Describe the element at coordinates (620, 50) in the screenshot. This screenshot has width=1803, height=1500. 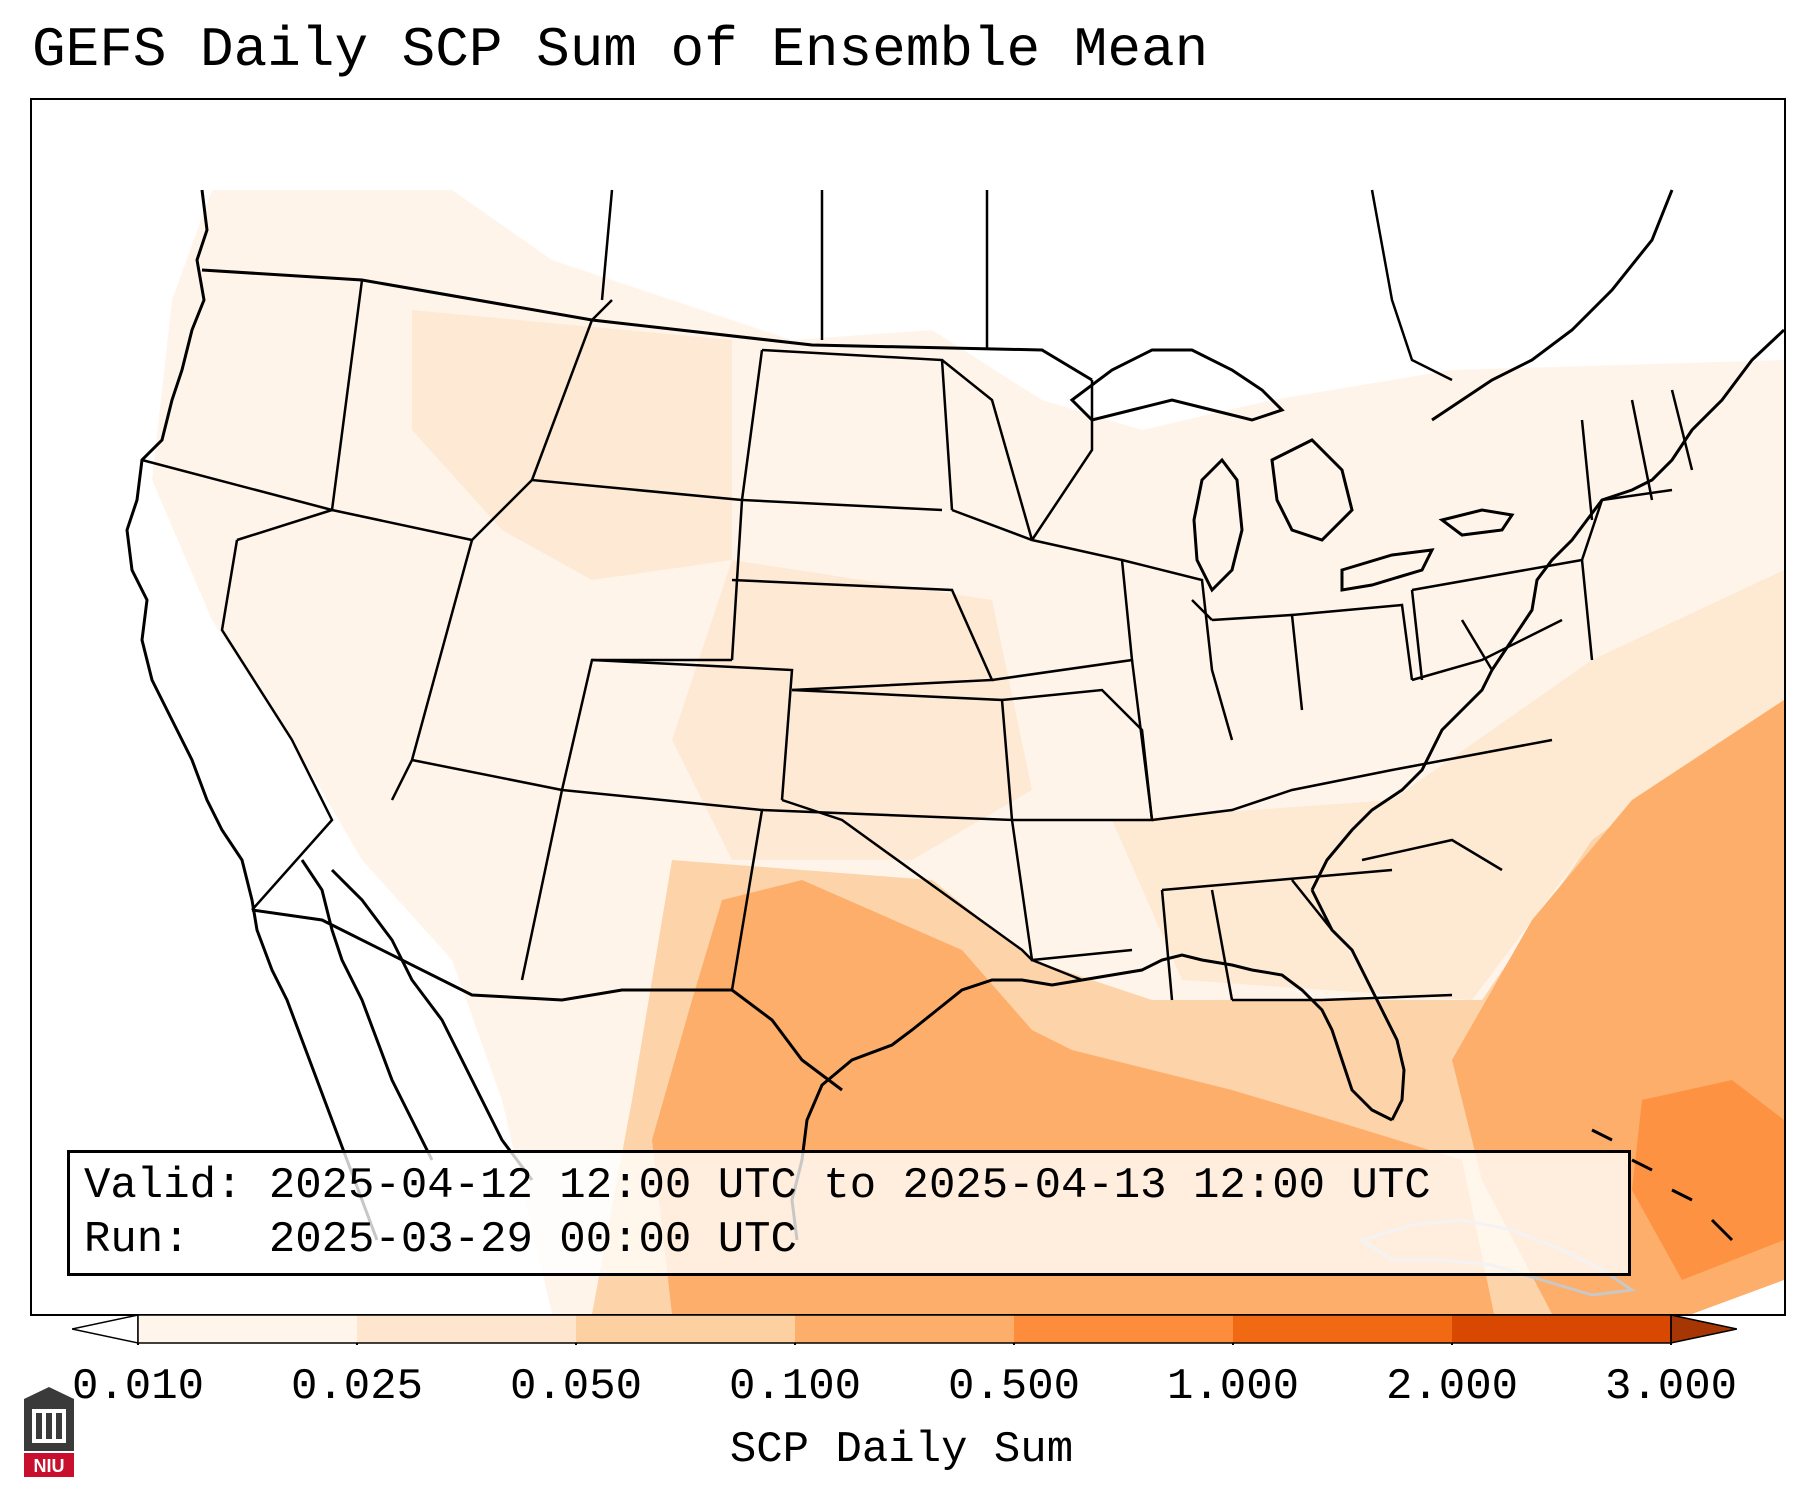
I see `map-title: GEFS Daily SCP Sum of Ensemble Mean` at that location.